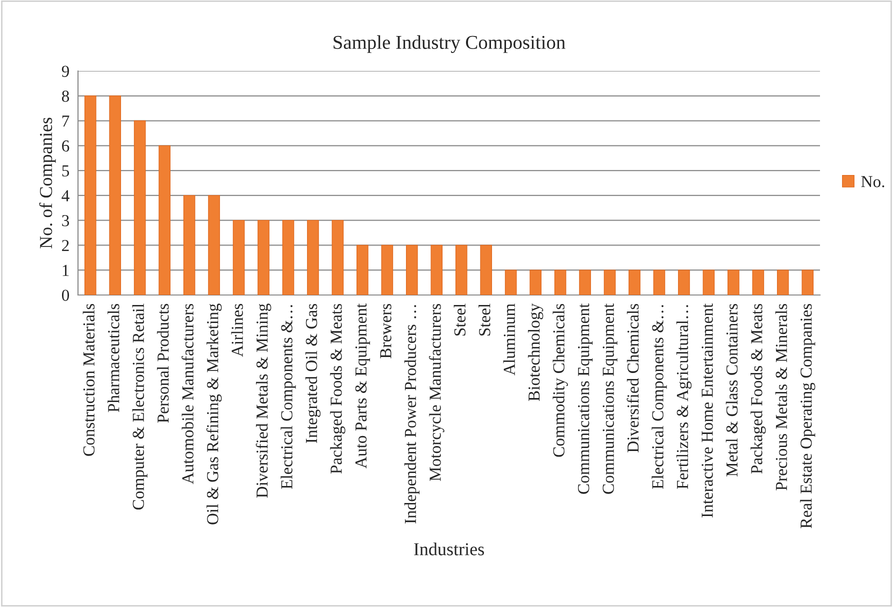  Describe the element at coordinates (808, 416) in the screenshot. I see `x-tick-label: Real Estate Operating Companies` at that location.